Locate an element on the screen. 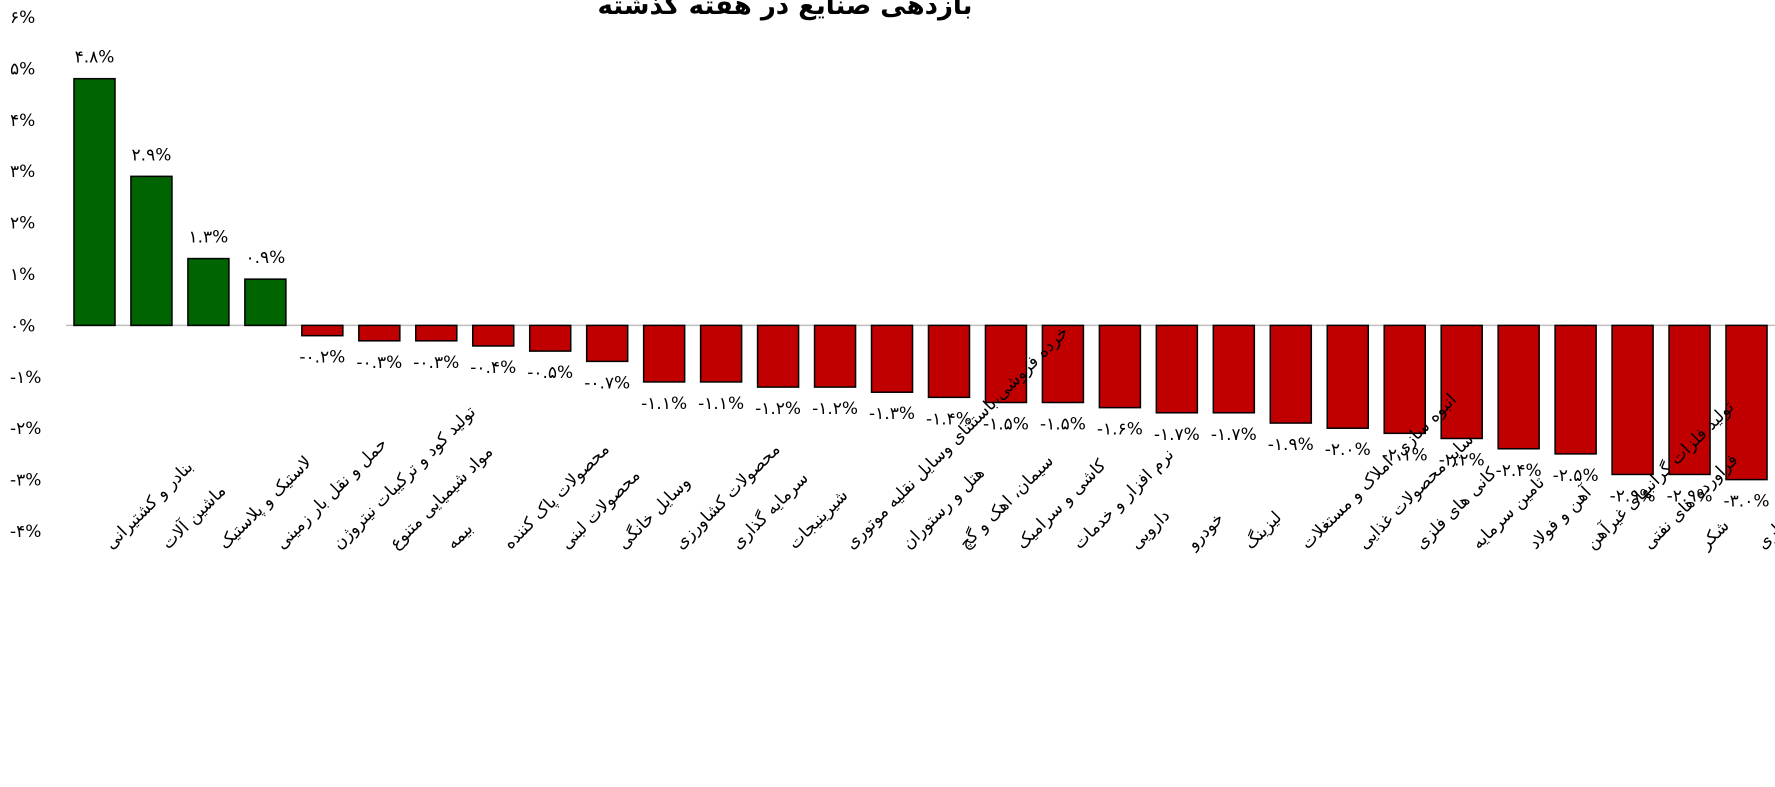 The image size is (1775, 787). y-tick-label: ۰% is located at coordinates (22, 326).